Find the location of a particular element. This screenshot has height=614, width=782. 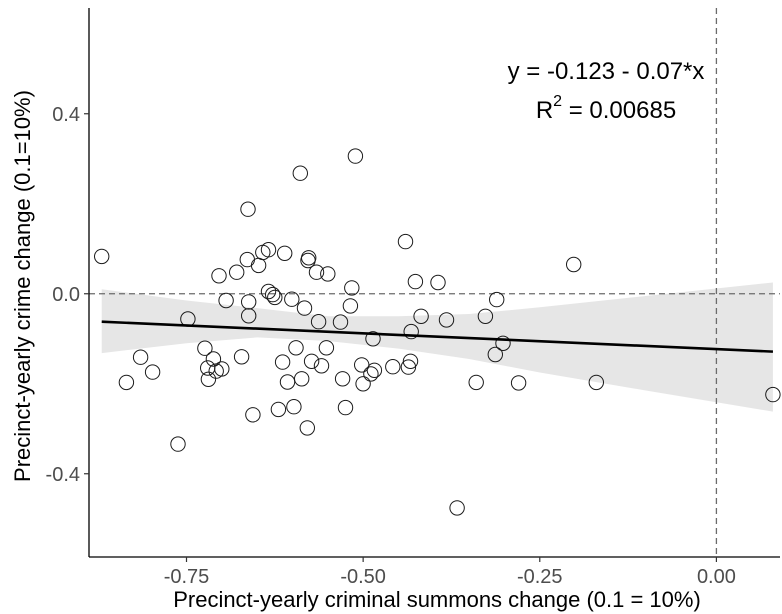

x-tick-label: -0.50 is located at coordinates (363, 577).